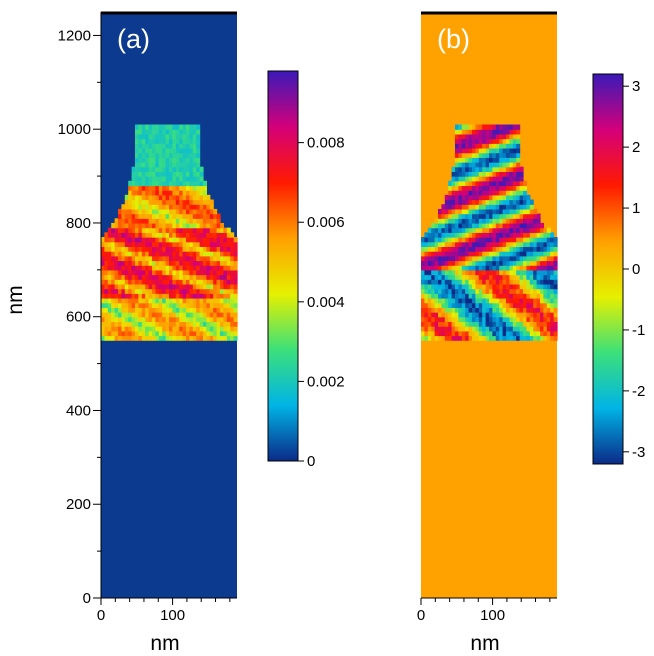  What do you see at coordinates (164, 643) in the screenshot?
I see `panel-a-x-axis-label: nm` at bounding box center [164, 643].